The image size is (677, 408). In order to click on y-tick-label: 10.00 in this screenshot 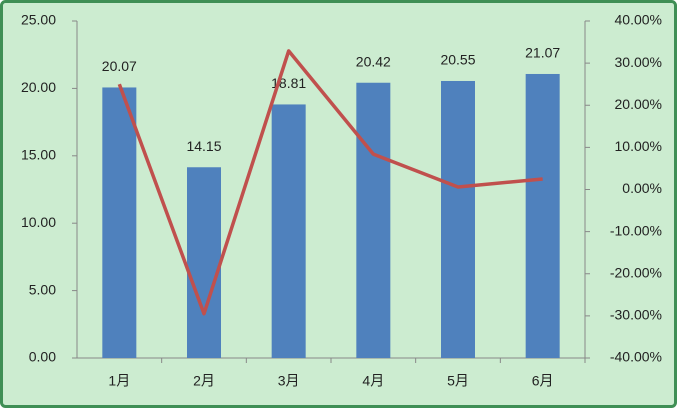, I will do `click(38, 222)`.